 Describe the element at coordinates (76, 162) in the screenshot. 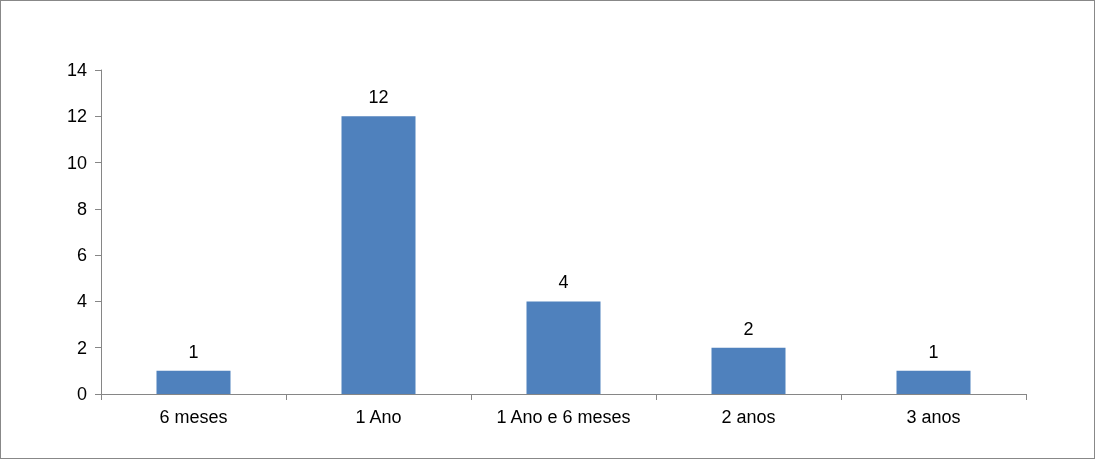

I see `y-tick-label: 10` at that location.